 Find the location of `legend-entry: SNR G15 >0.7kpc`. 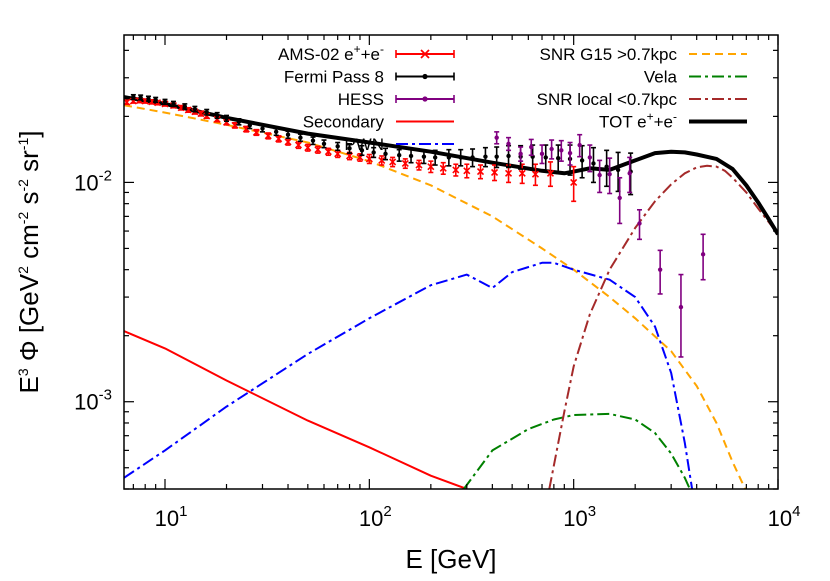

legend-entry: SNR G15 >0.7kpc is located at coordinates (643, 54).